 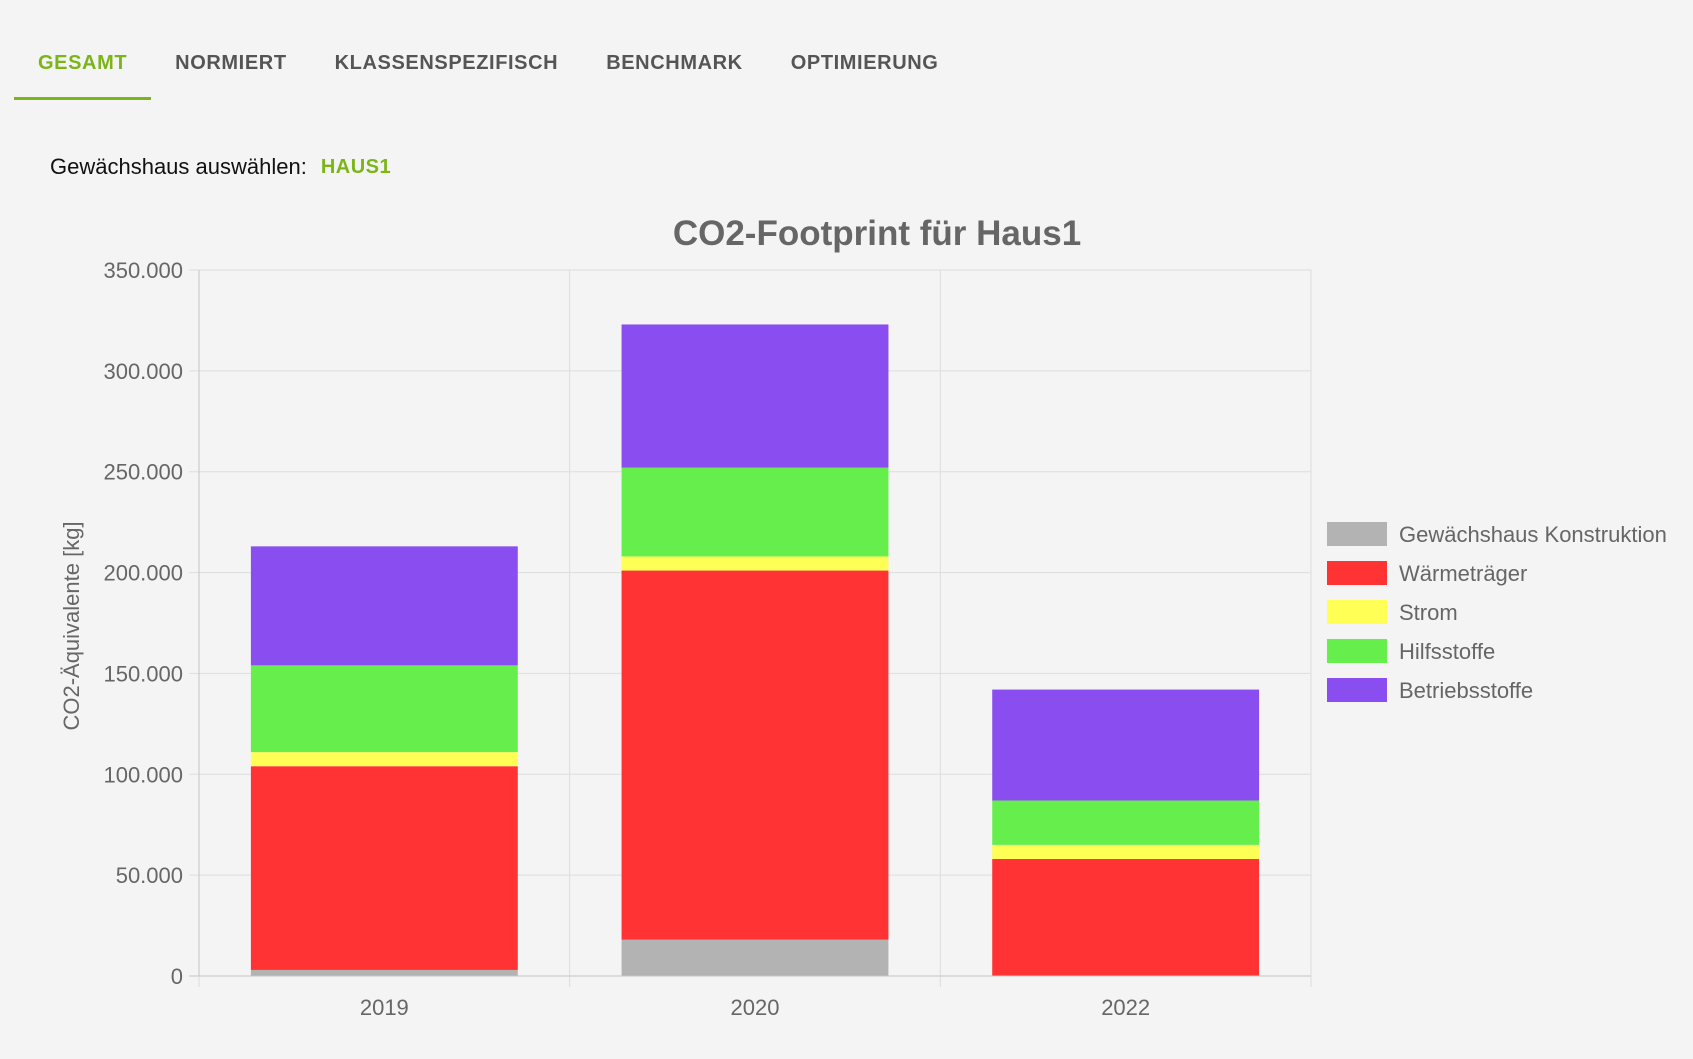 I want to click on chart-title: CO2-Footprint für Haus1, so click(x=877, y=233).